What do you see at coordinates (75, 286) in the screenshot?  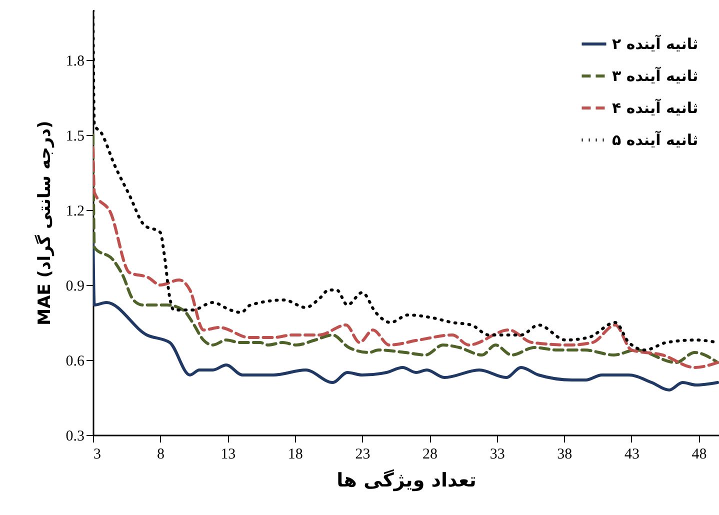 I see `y-tick-label: 0.9` at bounding box center [75, 286].